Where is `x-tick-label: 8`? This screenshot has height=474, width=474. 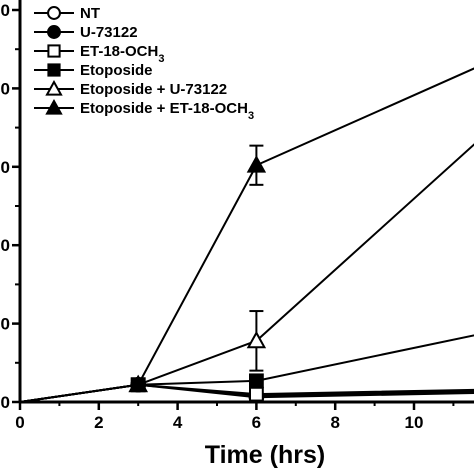 x-tick-label: 8 is located at coordinates (334, 422).